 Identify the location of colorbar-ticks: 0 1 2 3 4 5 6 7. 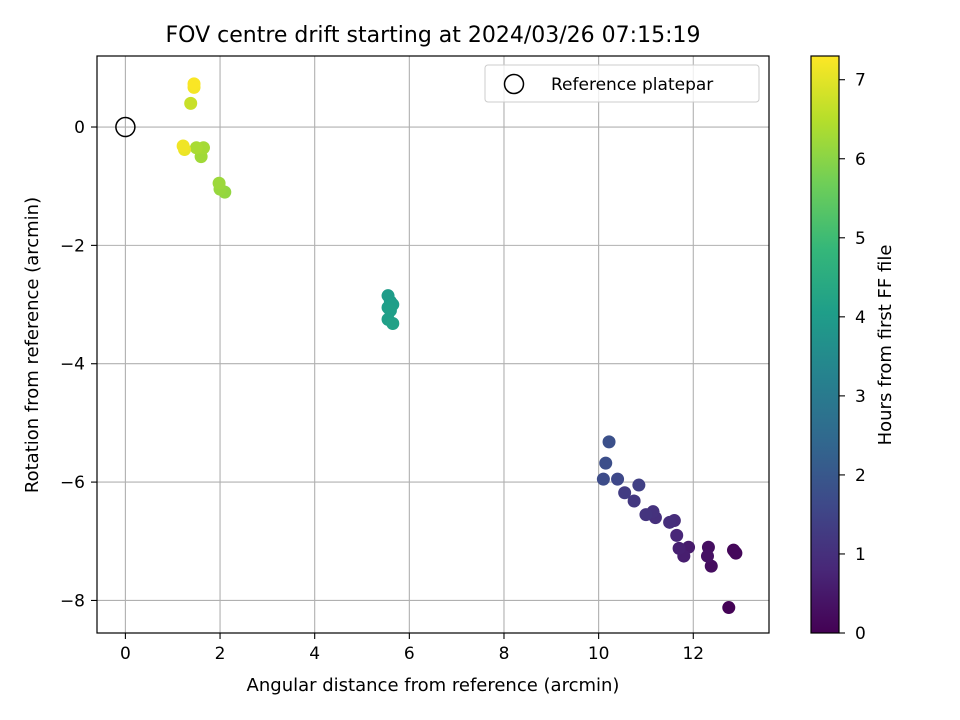
(852, 357).